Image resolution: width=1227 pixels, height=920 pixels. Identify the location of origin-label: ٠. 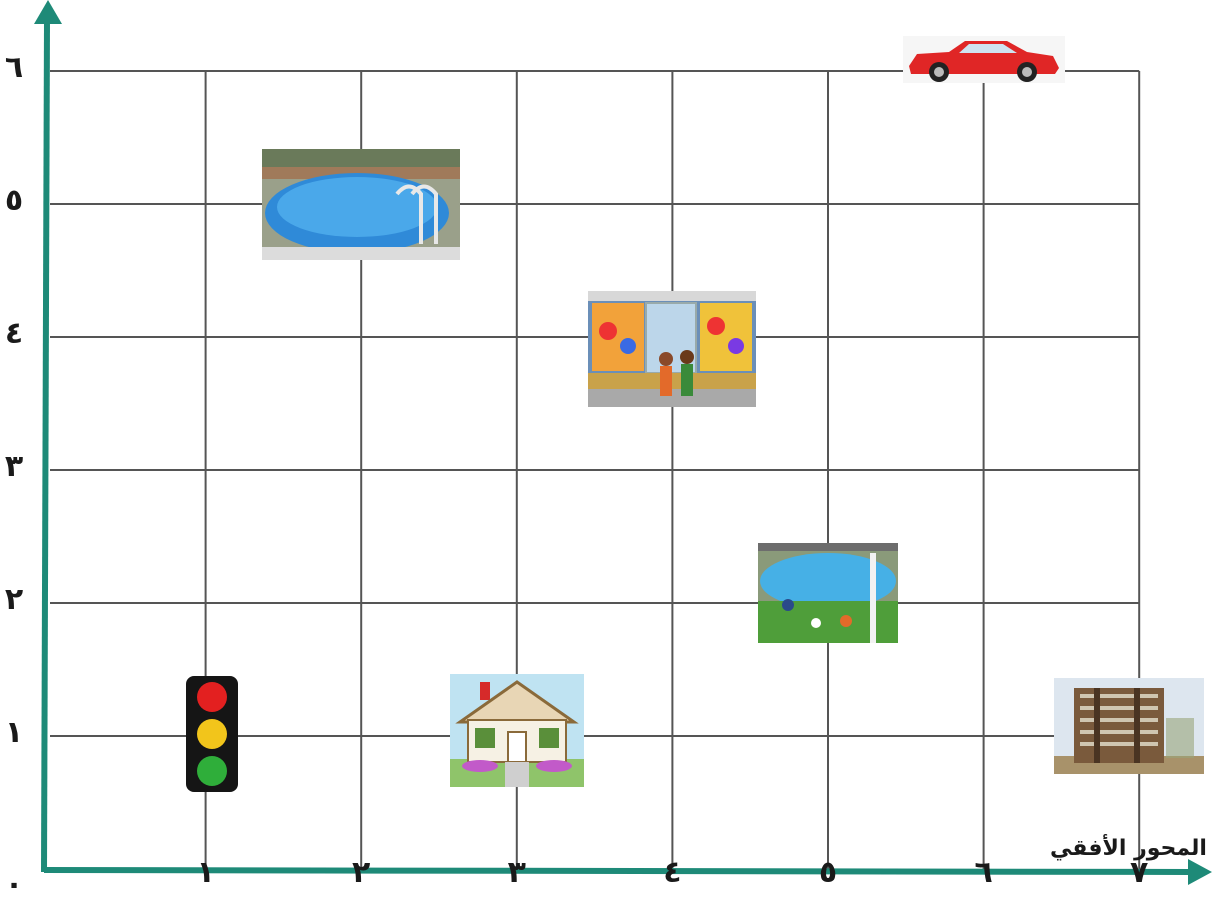
(14, 884).